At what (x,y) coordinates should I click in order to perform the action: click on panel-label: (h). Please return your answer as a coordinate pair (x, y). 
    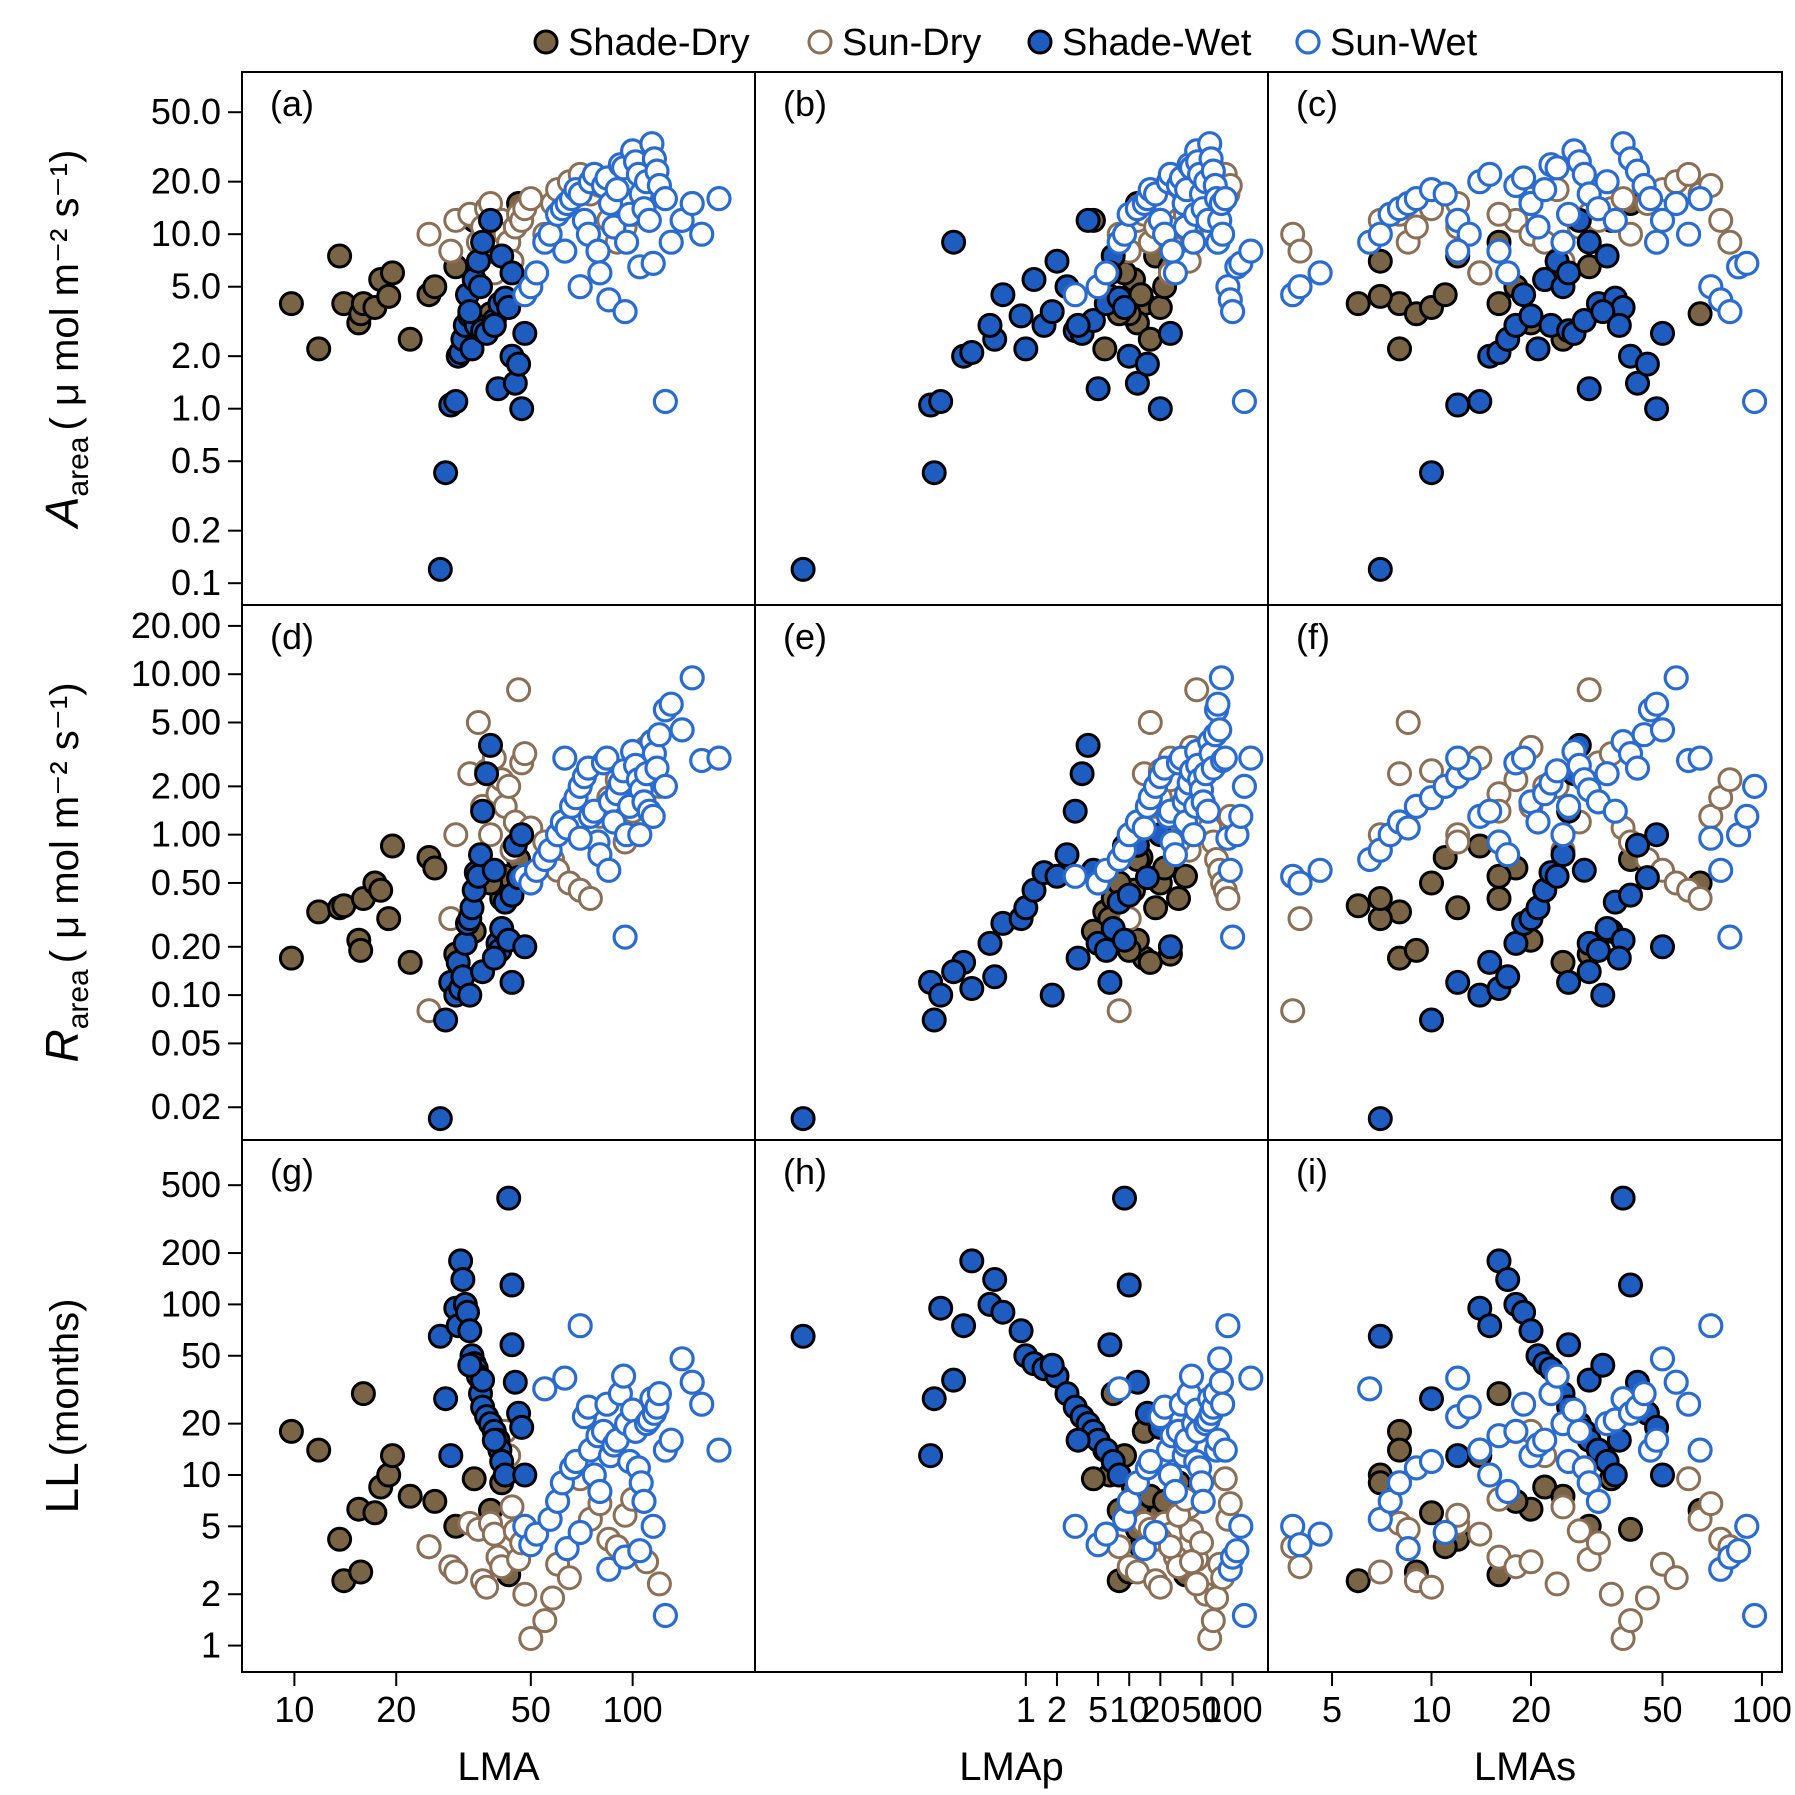
    Looking at the image, I should click on (805, 1171).